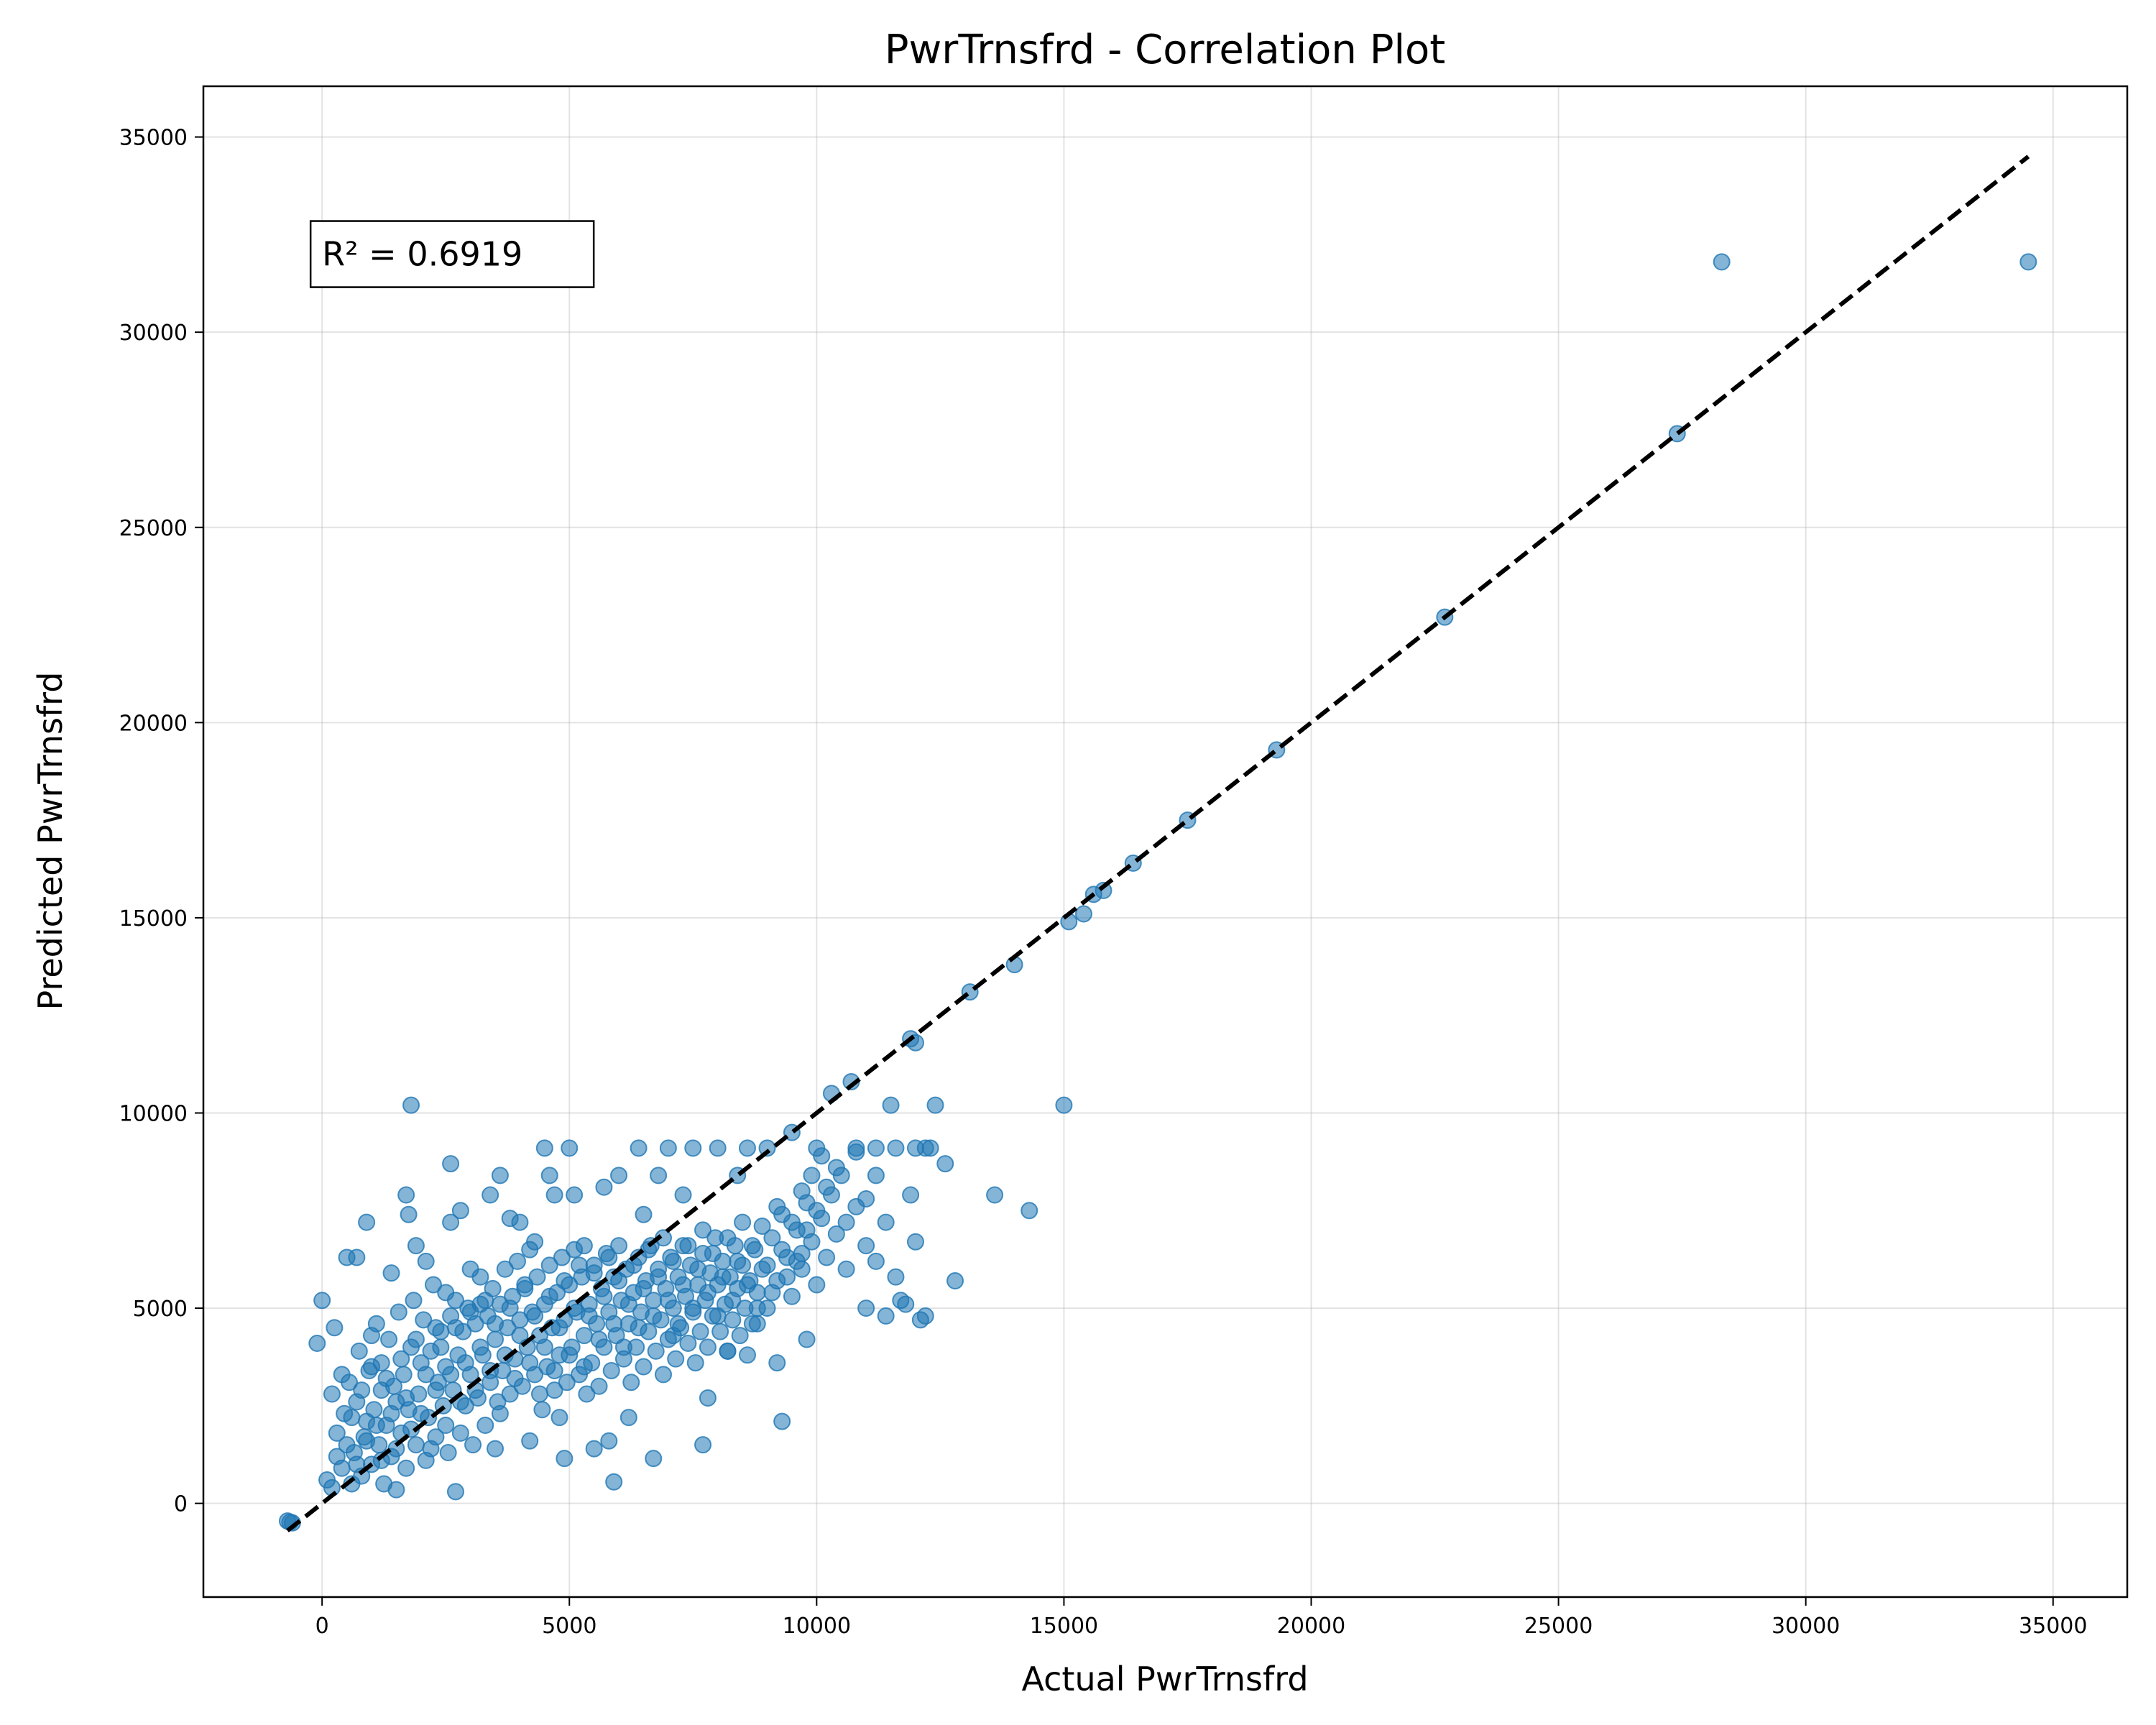 The height and width of the screenshot is (1725, 2156). I want to click on x-tick-label-6: 30000, so click(1806, 1626).